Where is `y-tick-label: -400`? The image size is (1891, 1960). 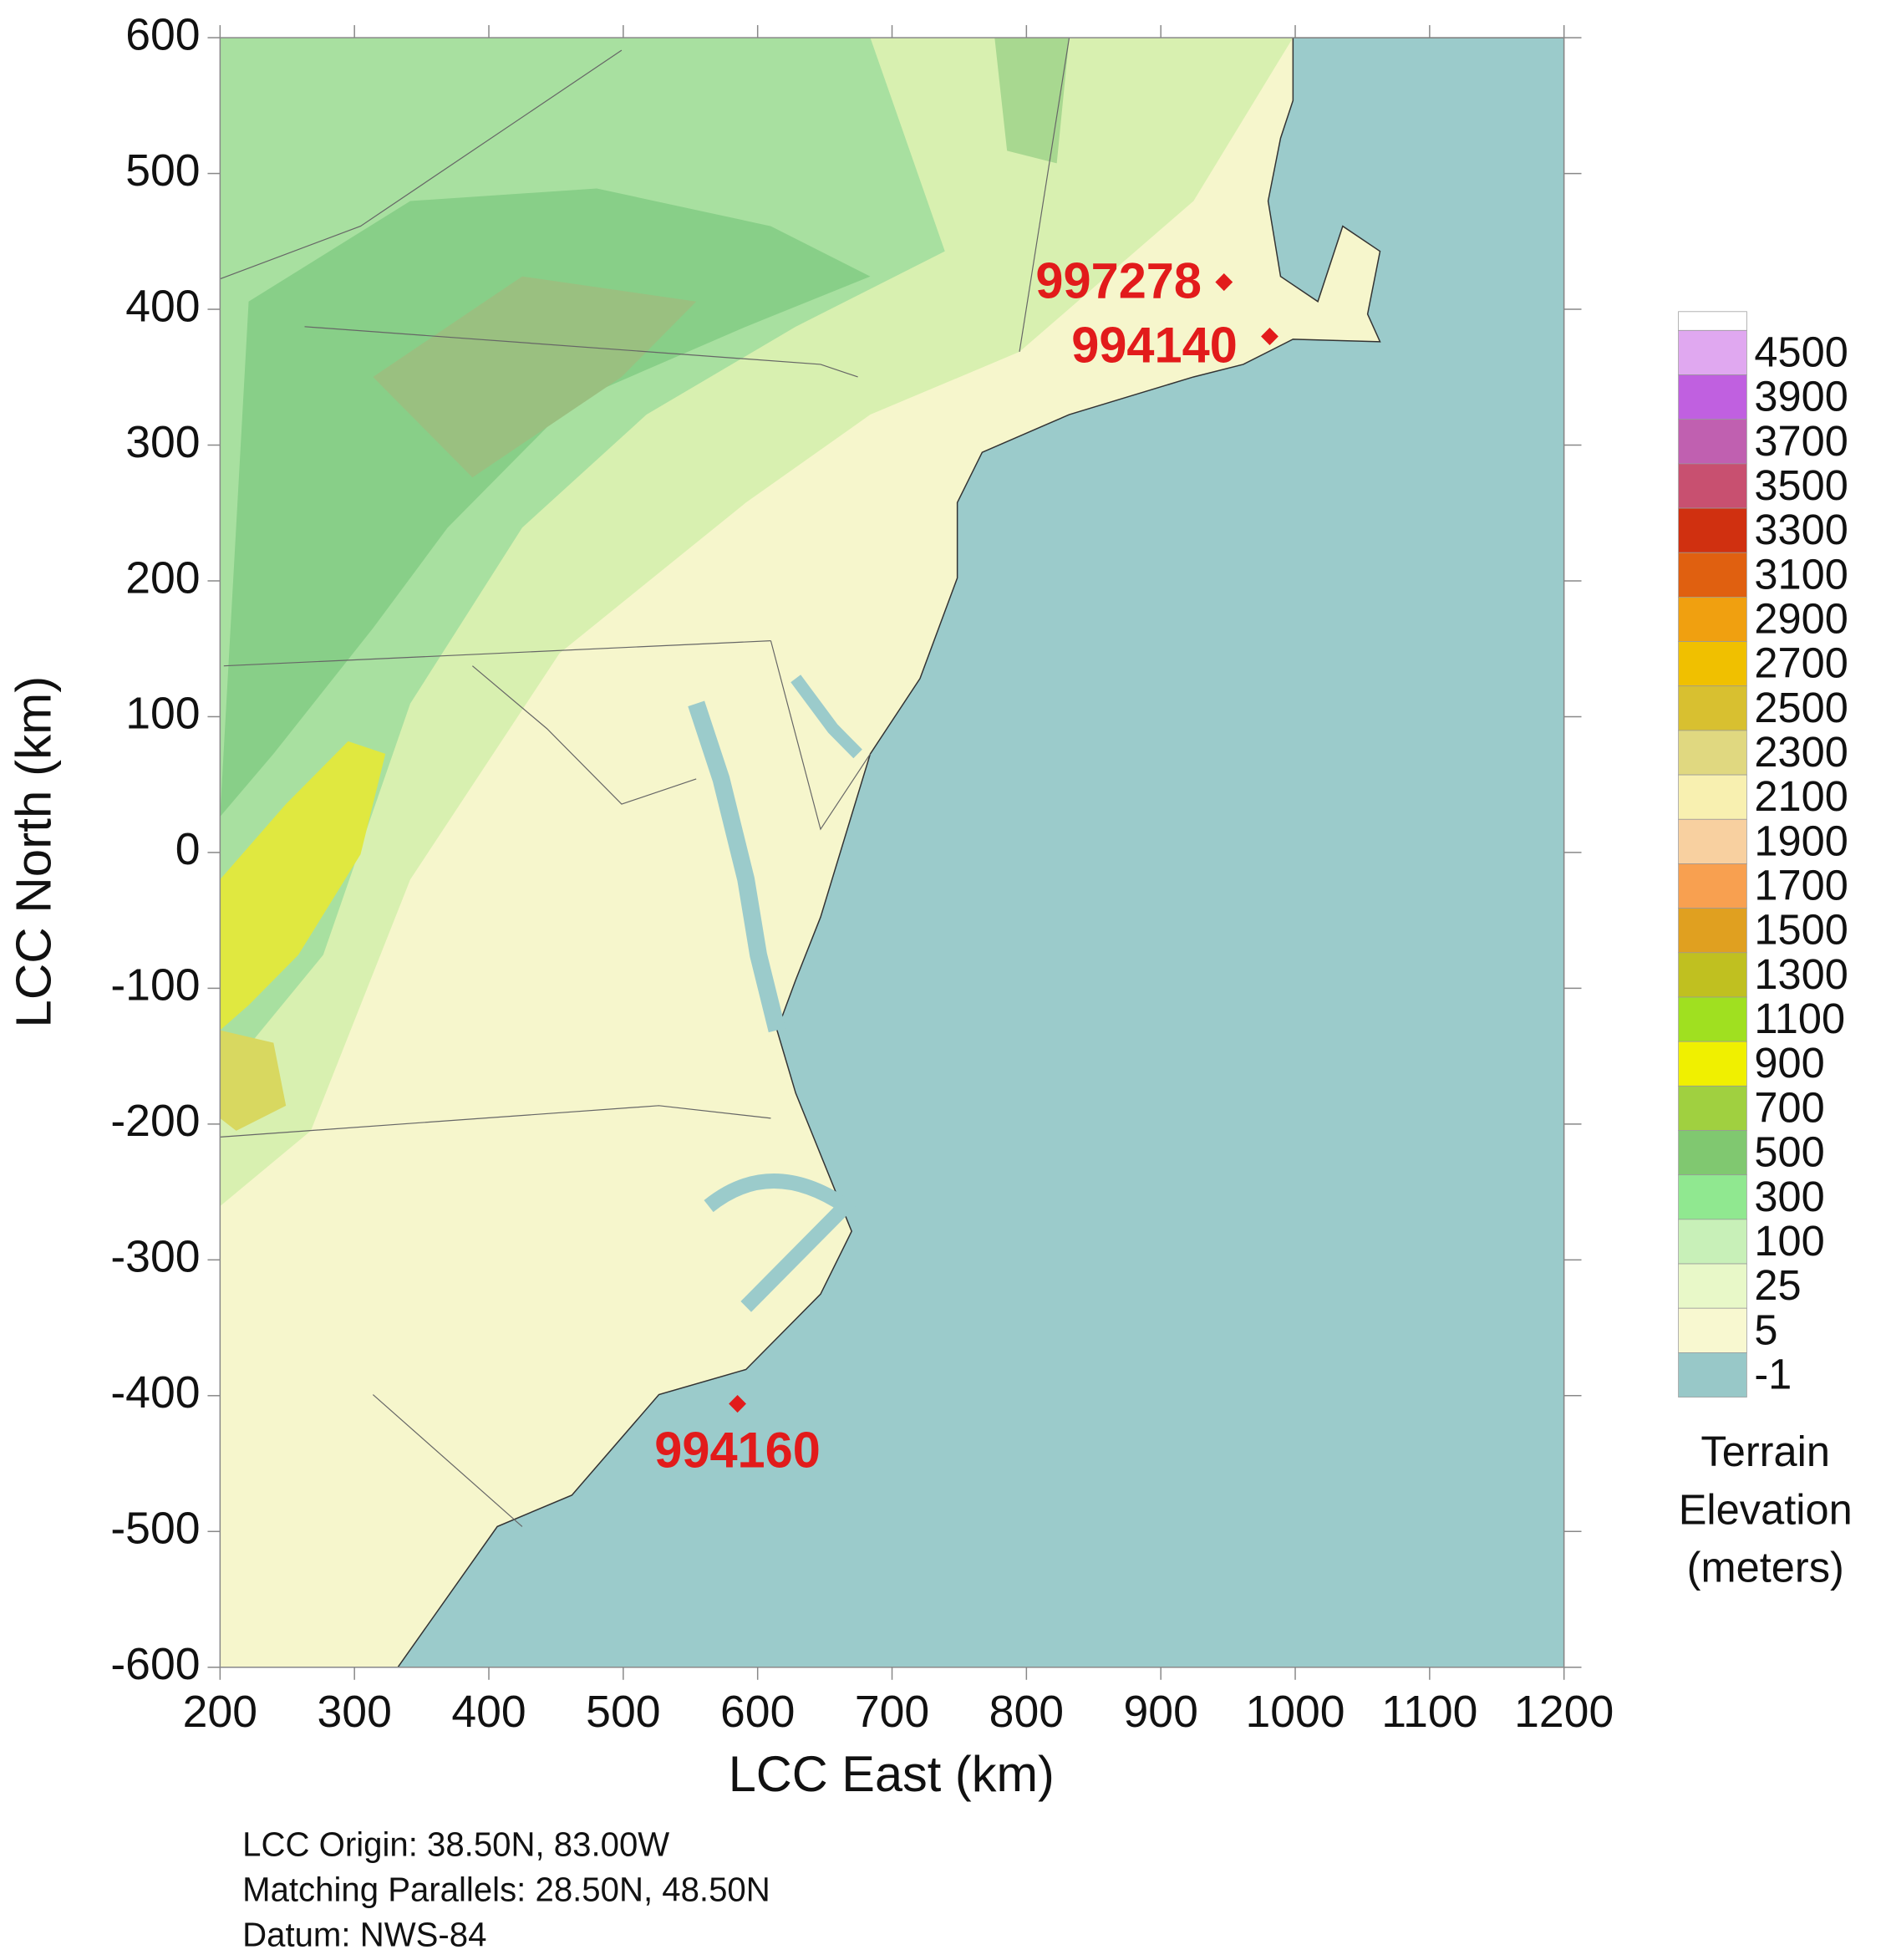
y-tick-label: -400 is located at coordinates (155, 1392).